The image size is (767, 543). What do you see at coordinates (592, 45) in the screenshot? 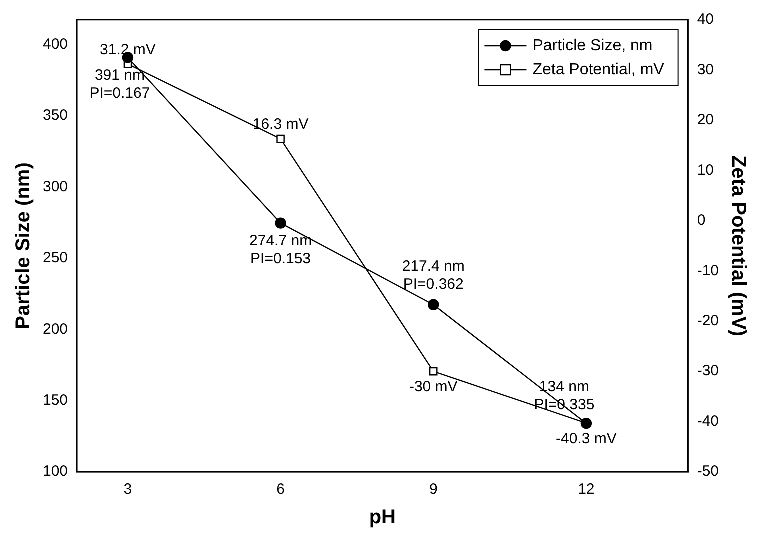
I see `legend-label: Particle Size, nm` at bounding box center [592, 45].